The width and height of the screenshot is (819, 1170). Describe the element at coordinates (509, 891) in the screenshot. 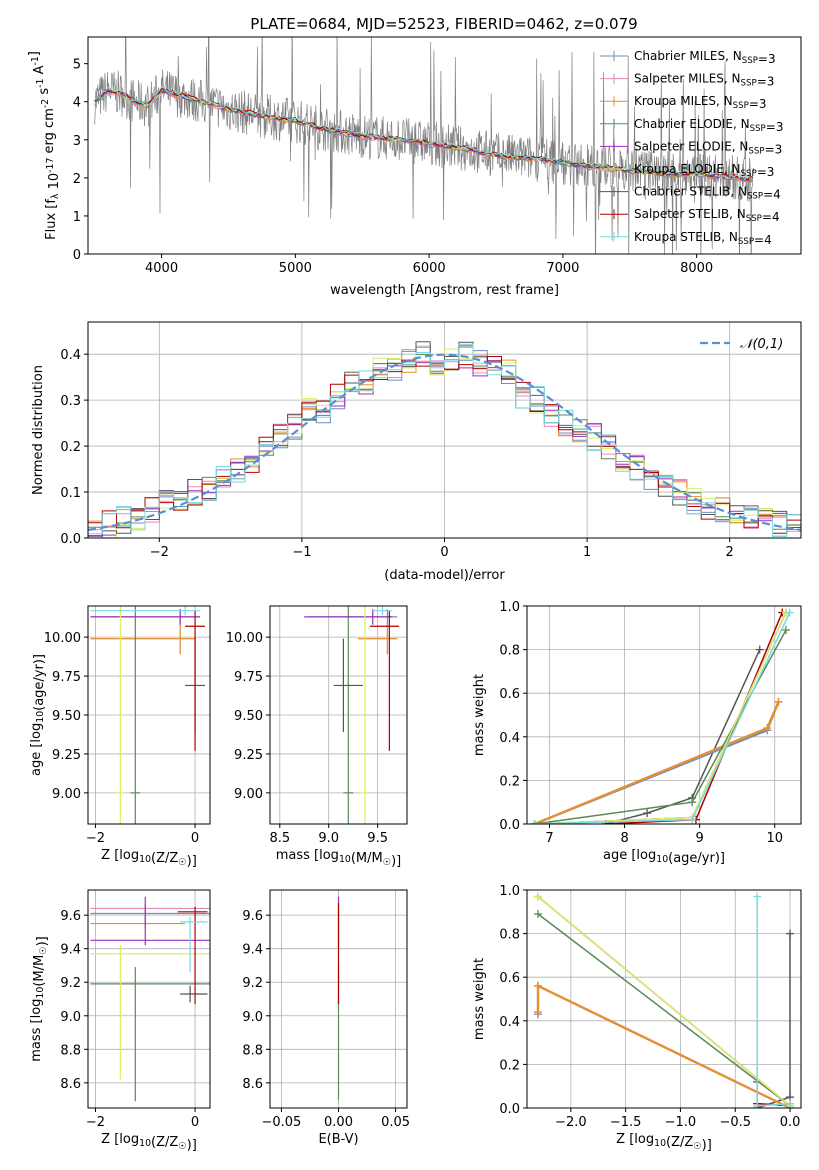

I see `weight-z-ytick-label-5: 1.0` at that location.